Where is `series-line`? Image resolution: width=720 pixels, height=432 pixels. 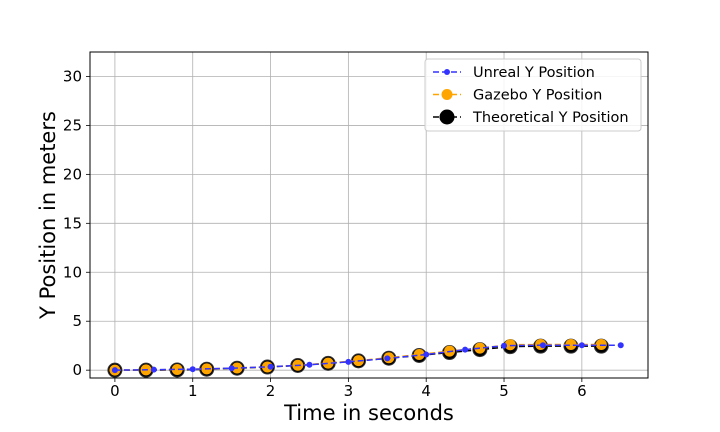 series-line is located at coordinates (367, 357).